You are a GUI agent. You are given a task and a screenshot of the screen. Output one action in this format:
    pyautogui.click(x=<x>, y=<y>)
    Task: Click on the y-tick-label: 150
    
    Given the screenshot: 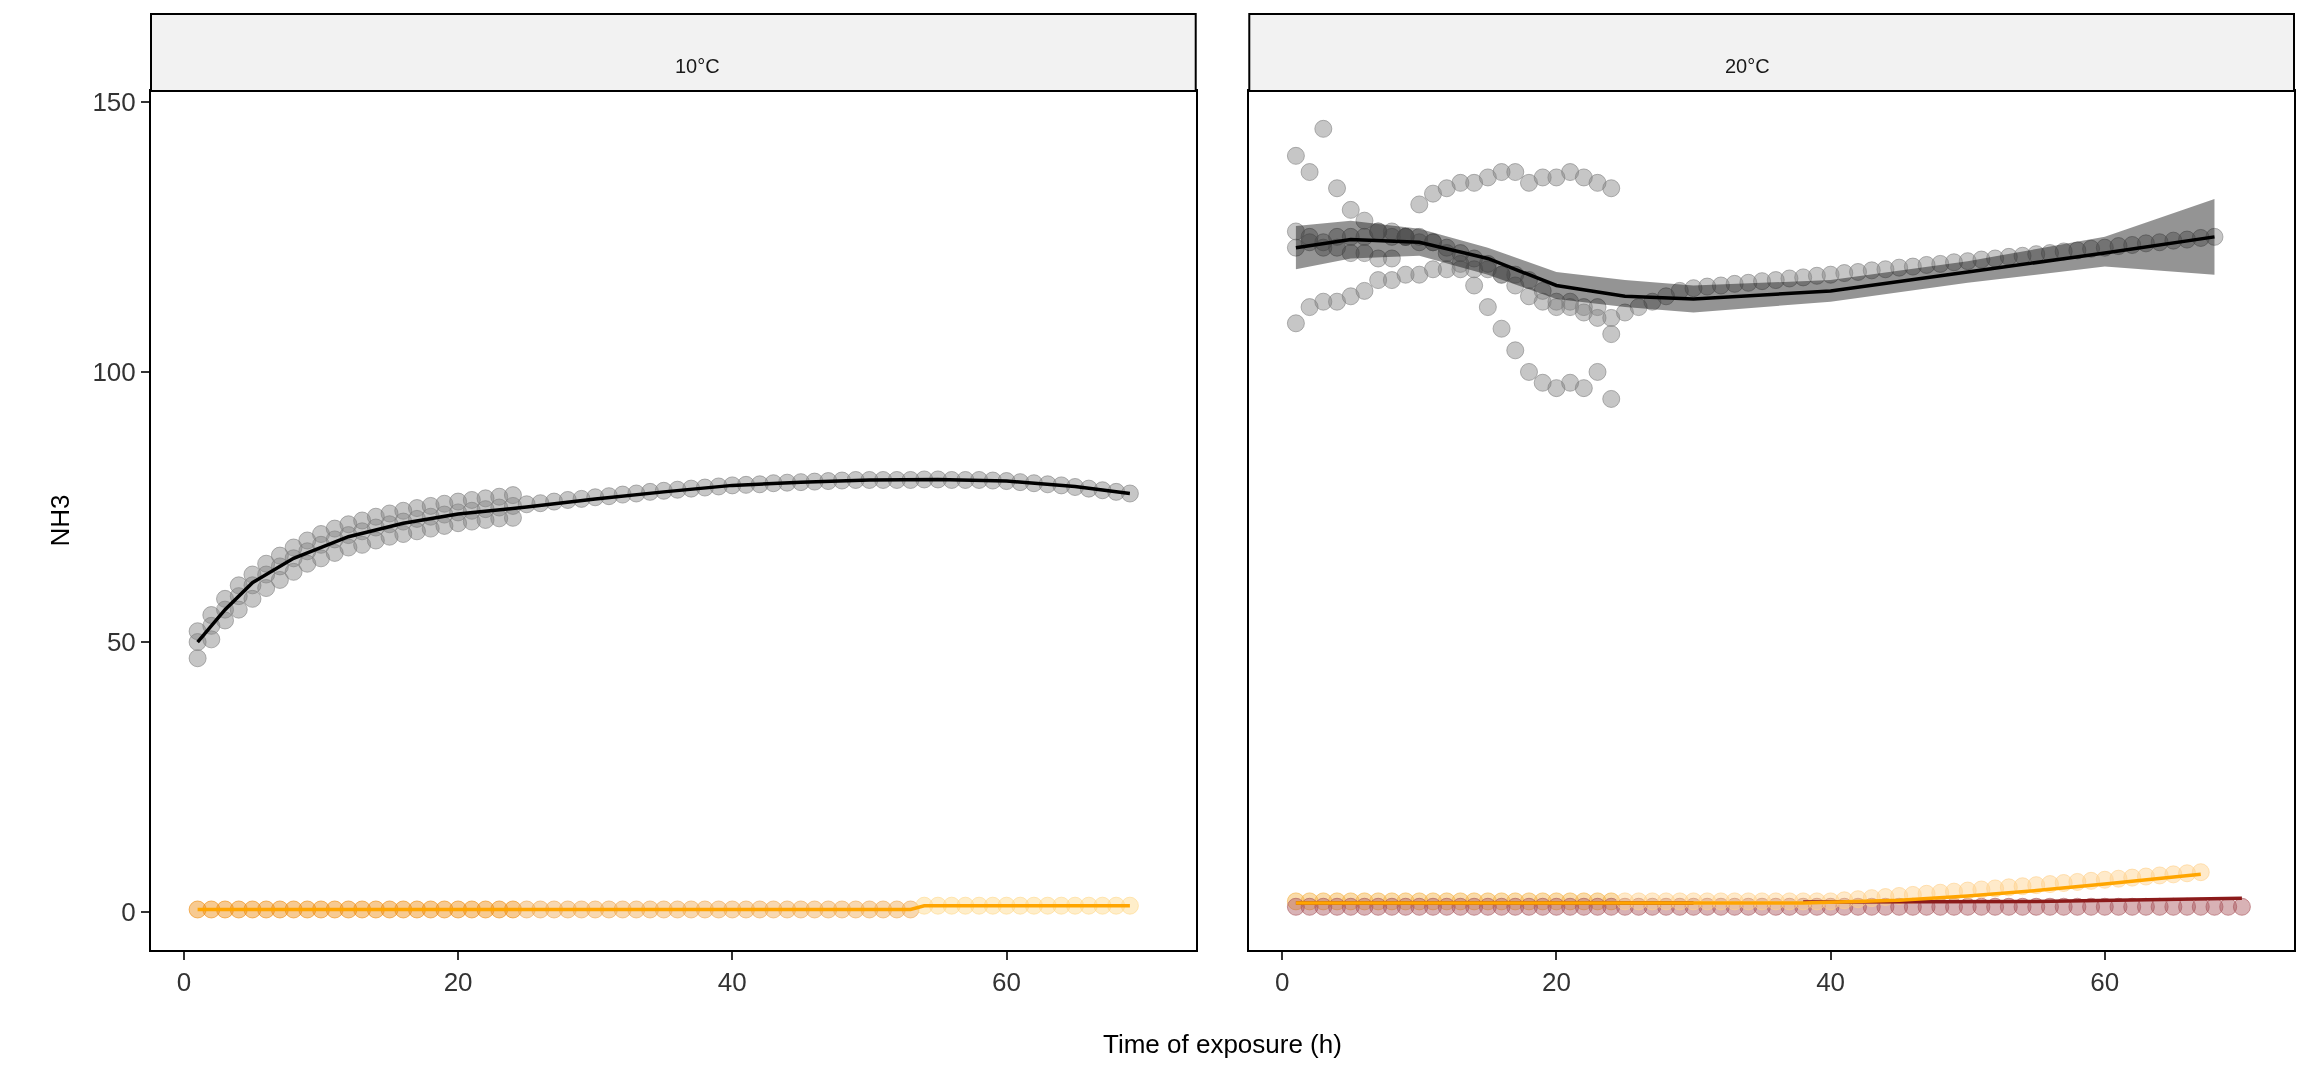 What is the action you would take?
    pyautogui.click(x=114, y=101)
    